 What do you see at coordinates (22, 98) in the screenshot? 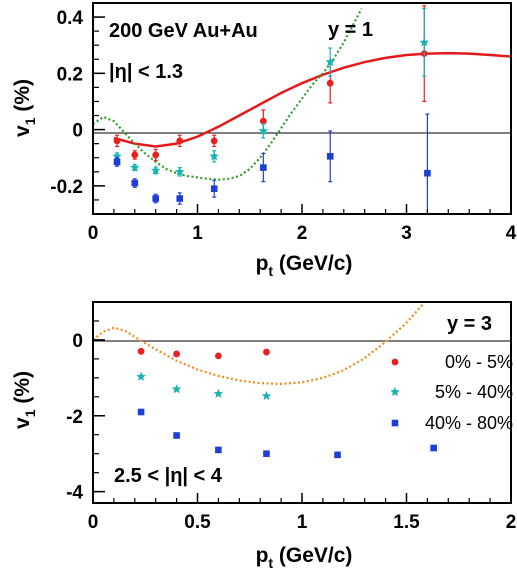
I see `top-y-title-unit: (%)` at bounding box center [22, 98].